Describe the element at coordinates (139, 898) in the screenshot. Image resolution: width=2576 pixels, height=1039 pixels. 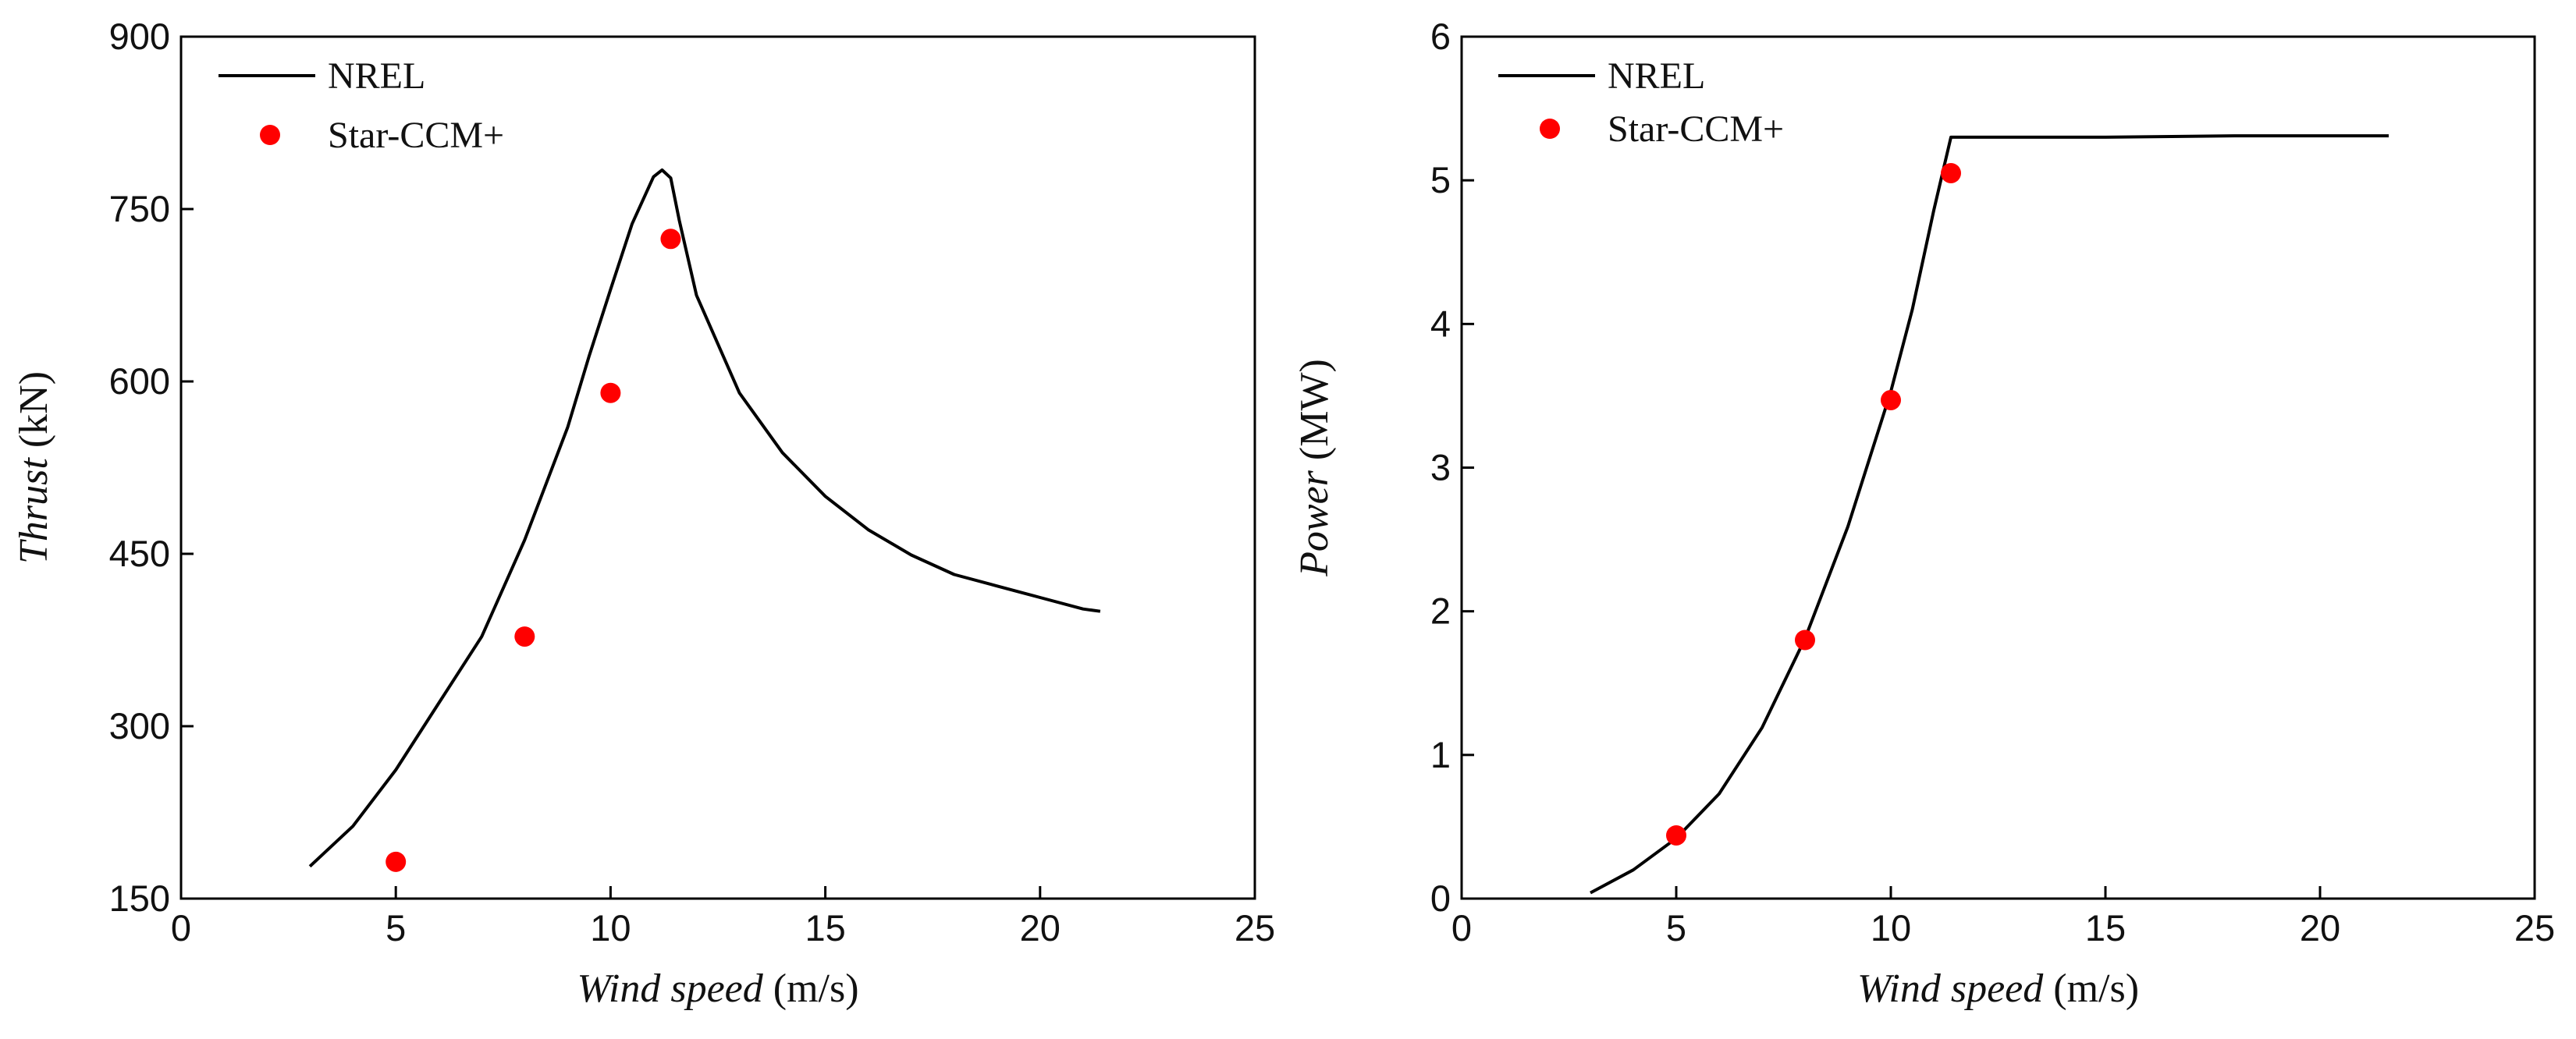
I see `y-tick-label: 150` at that location.